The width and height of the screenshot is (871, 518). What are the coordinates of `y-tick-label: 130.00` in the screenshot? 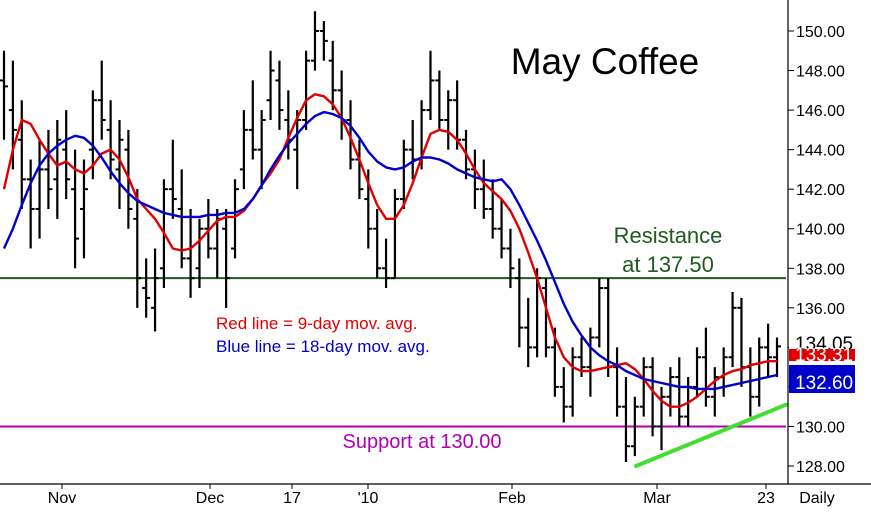 It's located at (820, 427).